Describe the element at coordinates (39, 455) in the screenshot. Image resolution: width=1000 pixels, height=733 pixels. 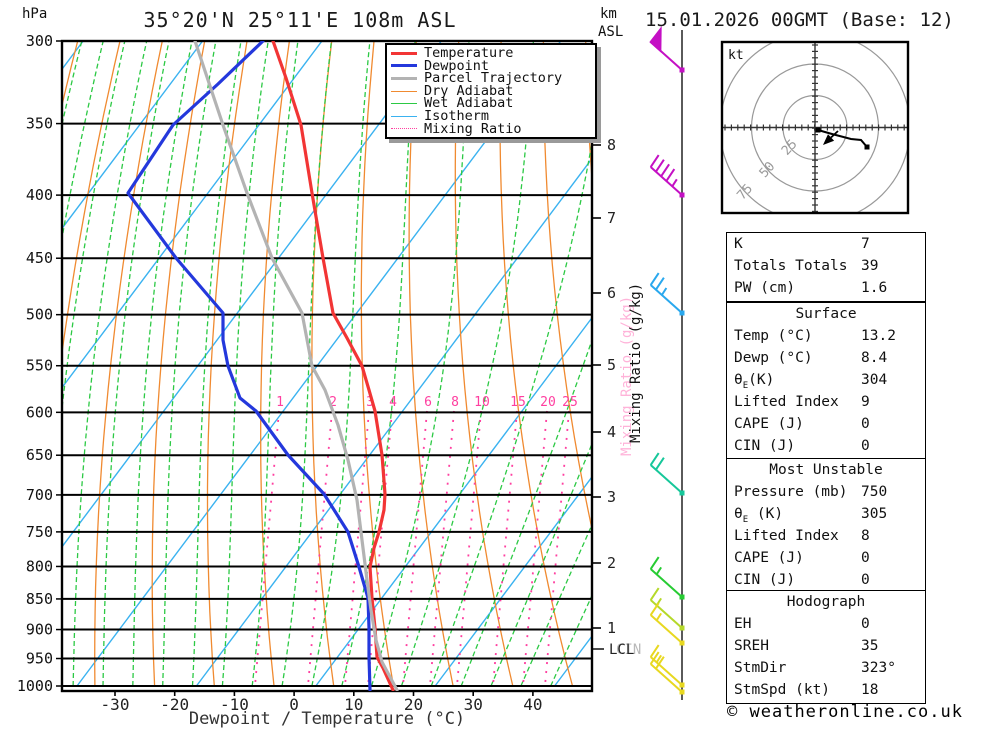
I see `pressure-tick-label: 650` at that location.